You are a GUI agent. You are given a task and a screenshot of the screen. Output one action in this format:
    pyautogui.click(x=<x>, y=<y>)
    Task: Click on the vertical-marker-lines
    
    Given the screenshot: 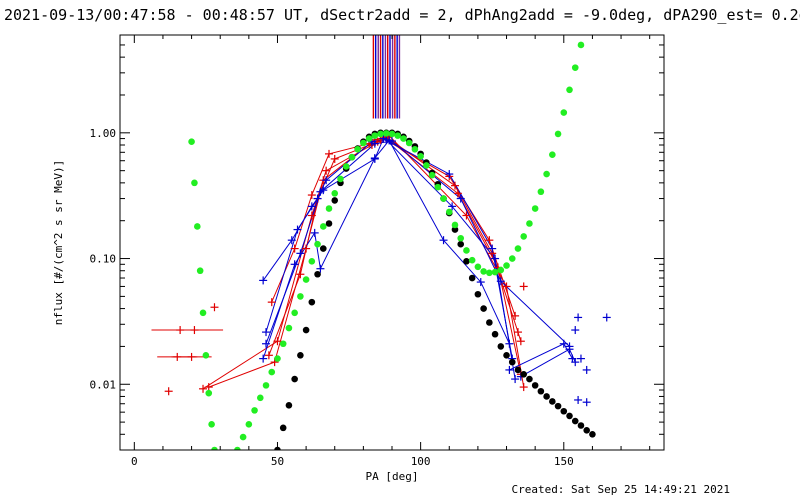 What is the action you would take?
    pyautogui.click(x=386, y=77)
    